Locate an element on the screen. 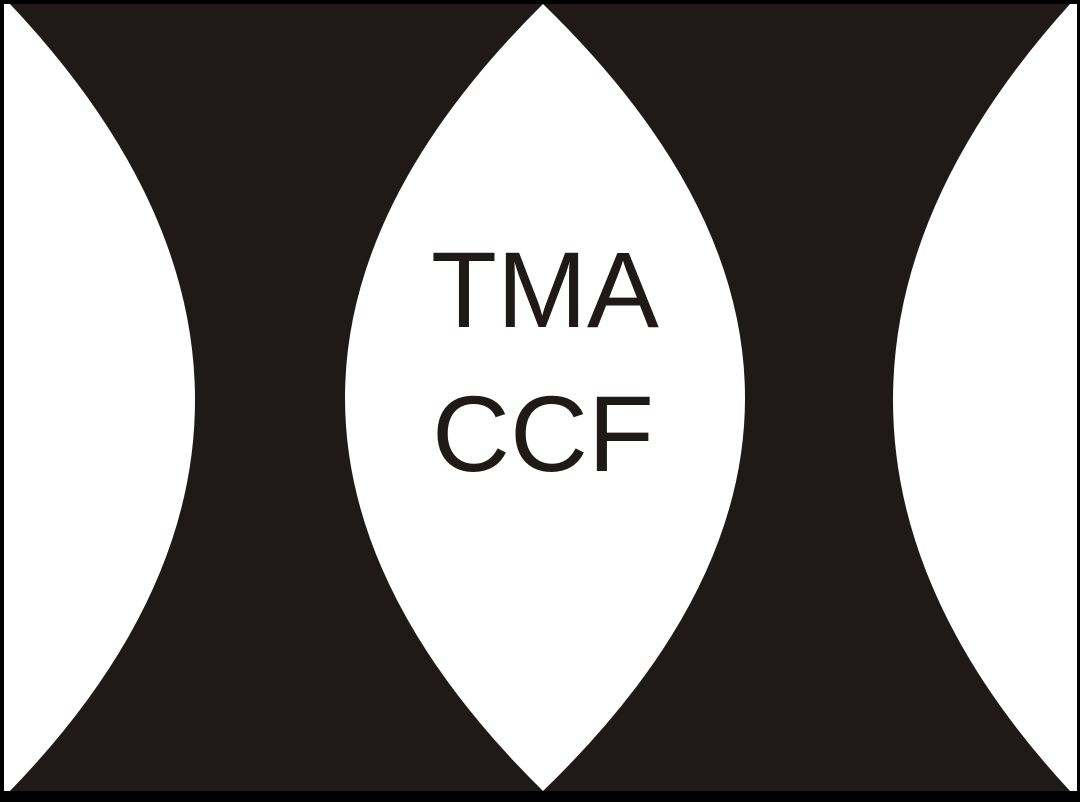  logo-text-line1: TMA is located at coordinates (545, 289).